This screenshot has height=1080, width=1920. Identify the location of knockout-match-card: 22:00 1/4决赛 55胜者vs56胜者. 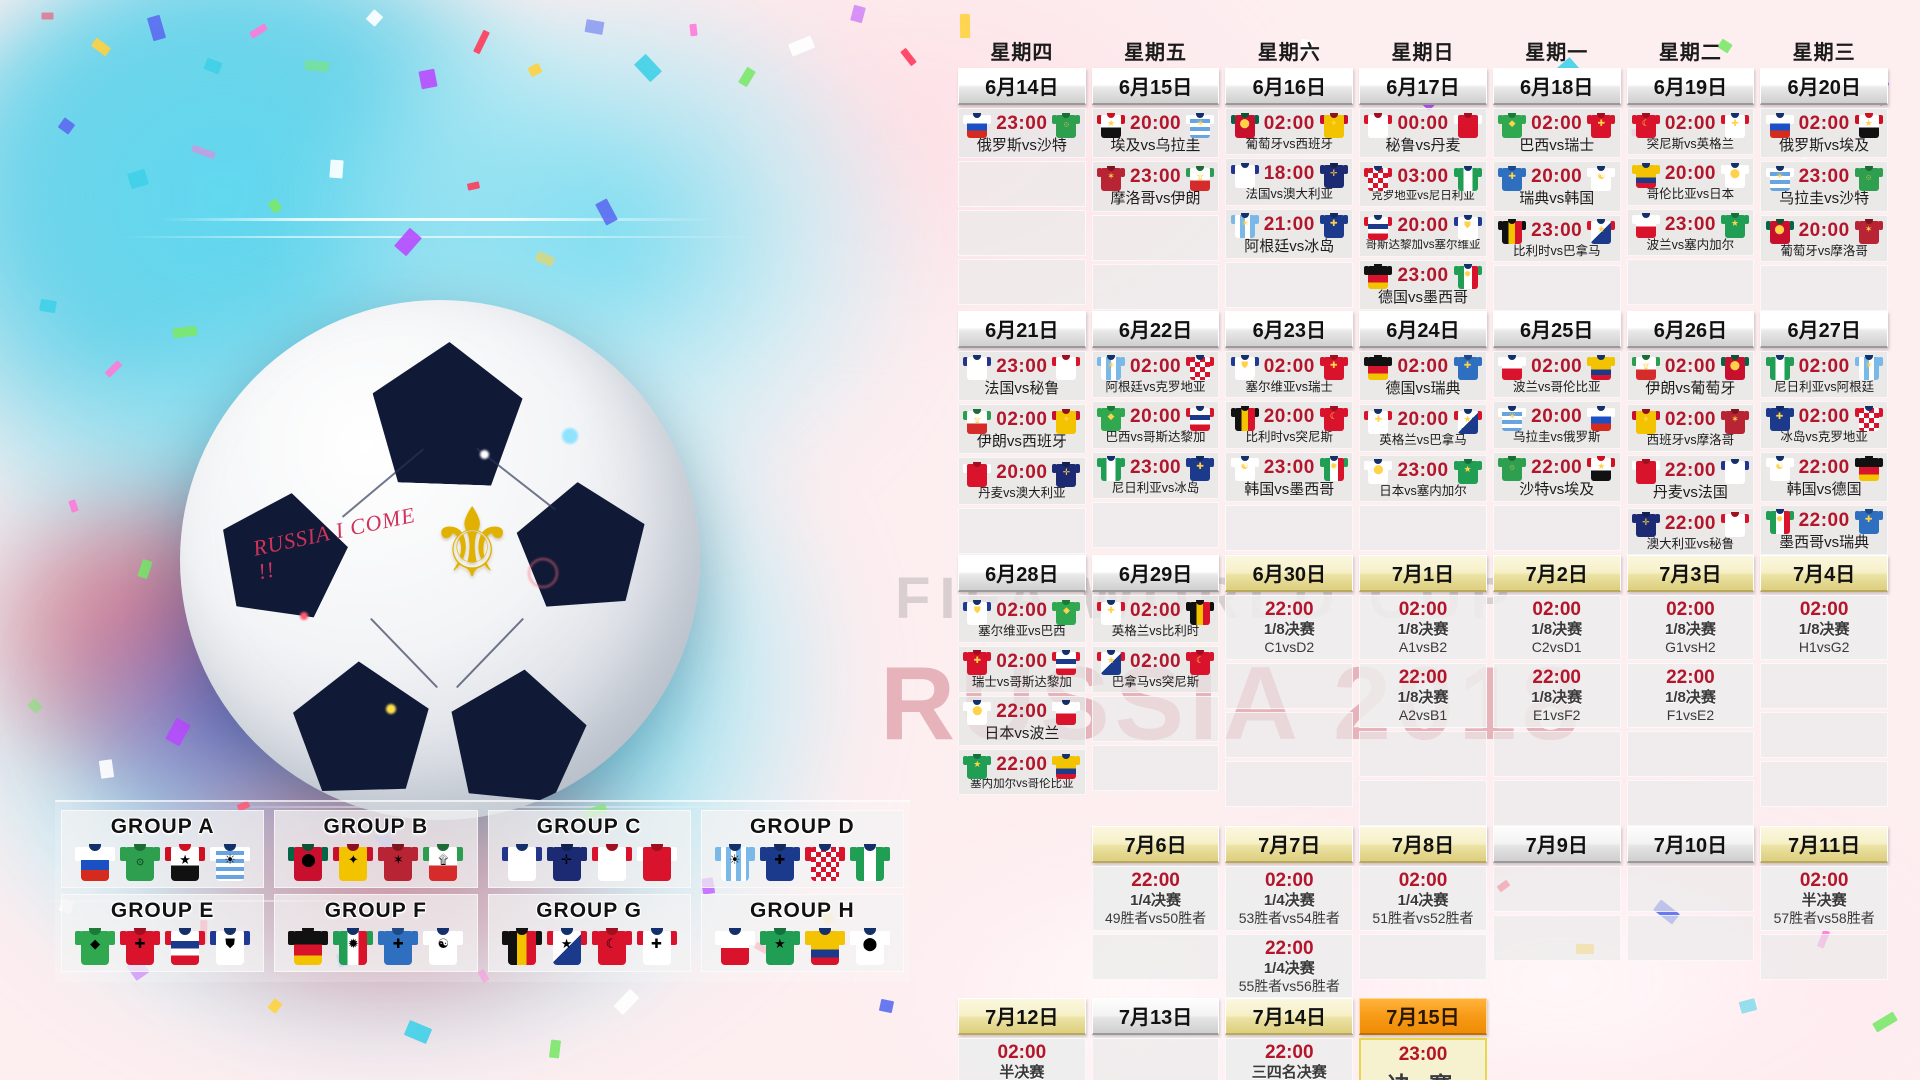
(1289, 966).